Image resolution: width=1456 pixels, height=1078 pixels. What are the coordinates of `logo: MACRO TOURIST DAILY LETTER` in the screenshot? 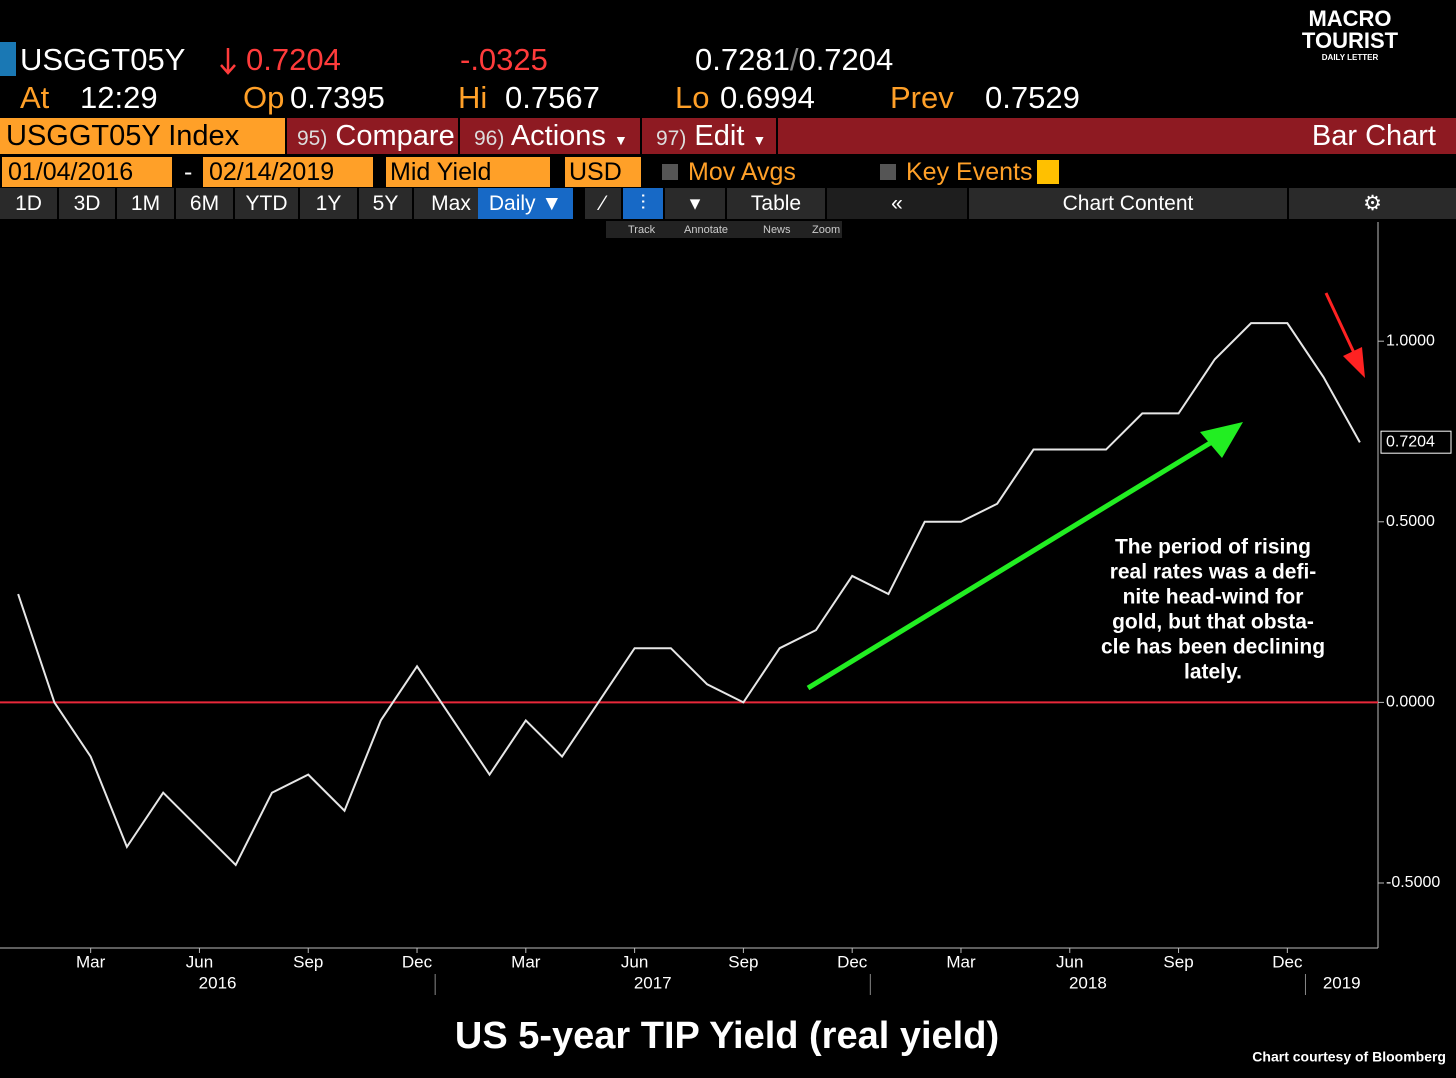 It's located at (1350, 36).